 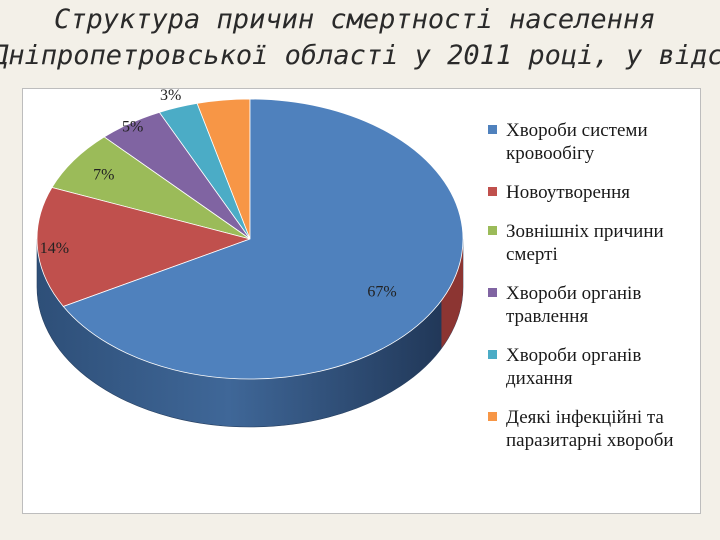 I want to click on legend-swatch-infectious, so click(x=492, y=416).